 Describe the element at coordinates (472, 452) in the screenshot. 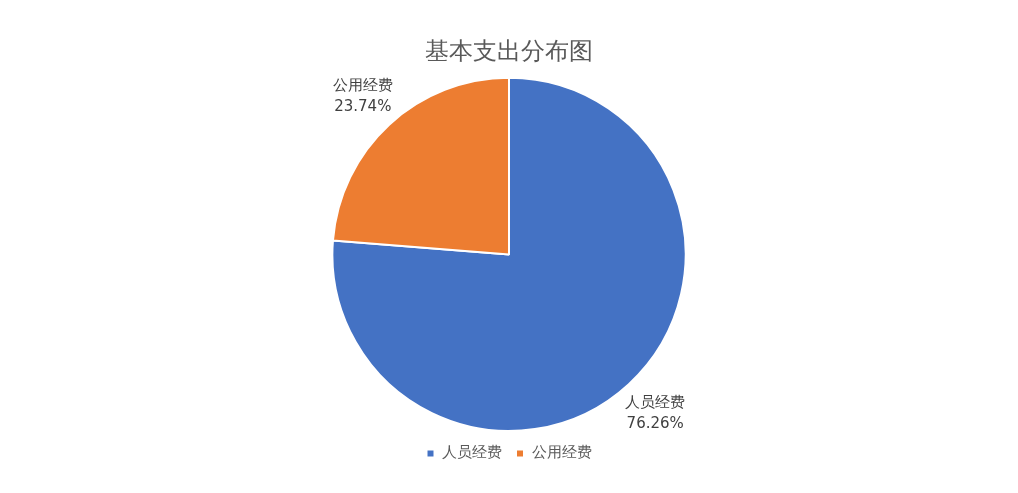

I see `legend-label: 人员经费` at that location.